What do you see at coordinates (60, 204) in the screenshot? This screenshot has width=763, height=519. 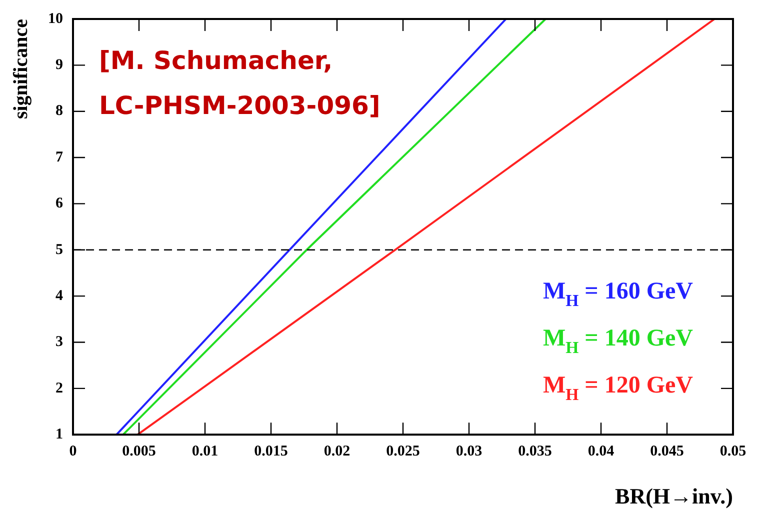 I see `y-tick-label: 6` at bounding box center [60, 204].